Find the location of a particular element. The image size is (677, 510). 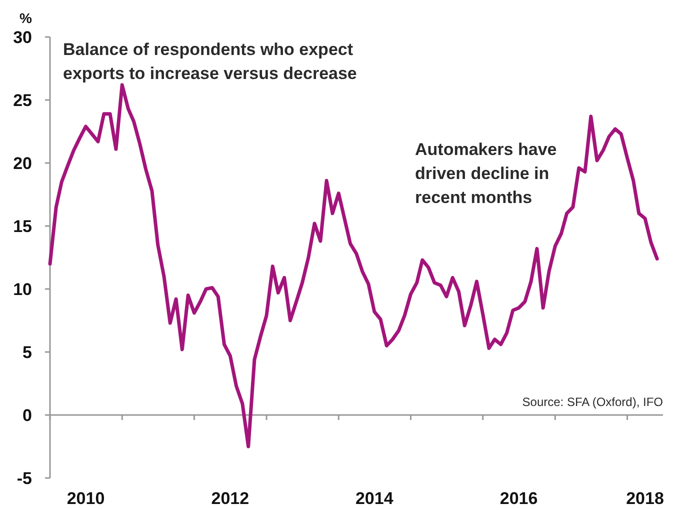

annotation: Automakers have driven decline in recent months is located at coordinates (486, 173).